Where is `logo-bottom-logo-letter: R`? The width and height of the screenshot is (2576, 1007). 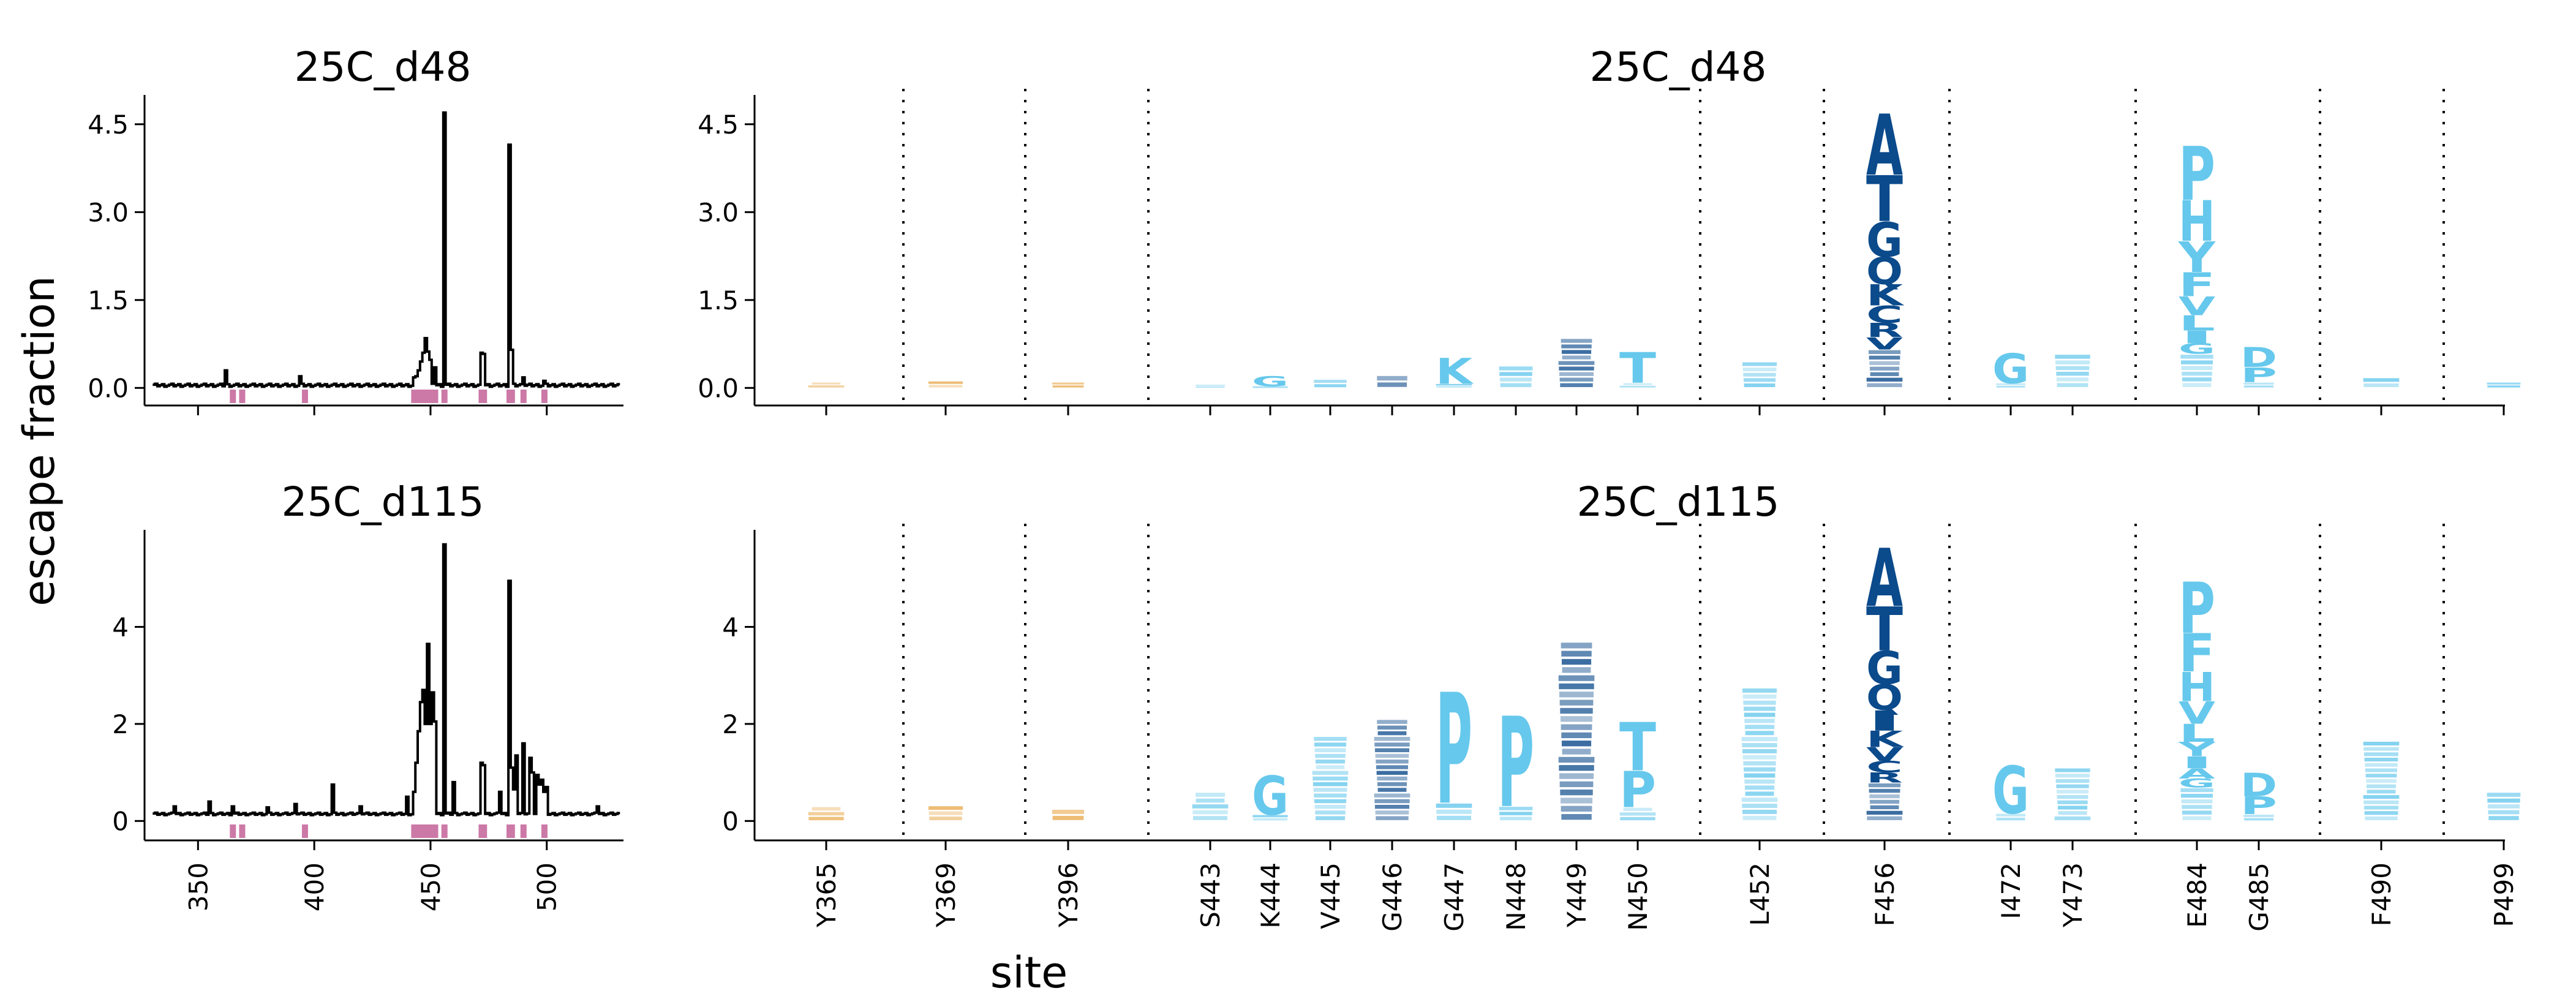
logo-bottom-logo-letter: R is located at coordinates (1884, 778).